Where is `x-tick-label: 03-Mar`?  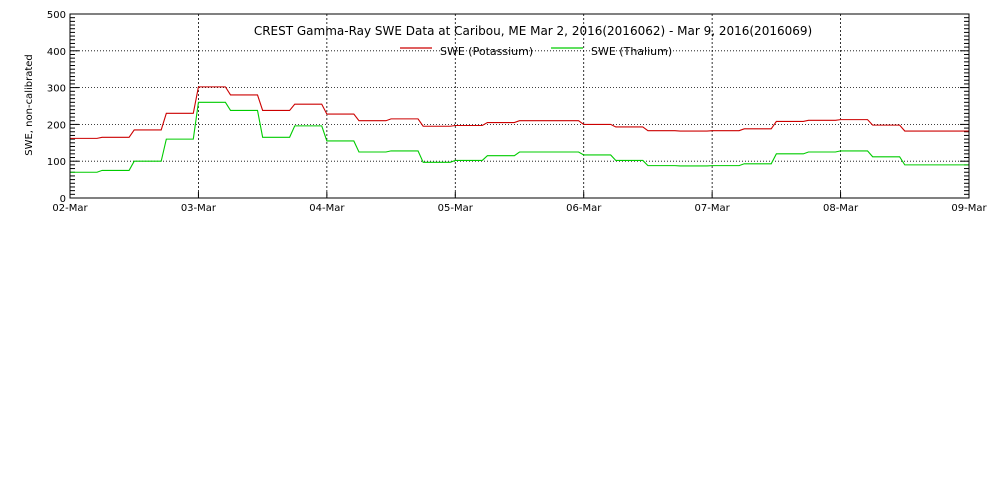
x-tick-label: 03-Mar is located at coordinates (199, 208).